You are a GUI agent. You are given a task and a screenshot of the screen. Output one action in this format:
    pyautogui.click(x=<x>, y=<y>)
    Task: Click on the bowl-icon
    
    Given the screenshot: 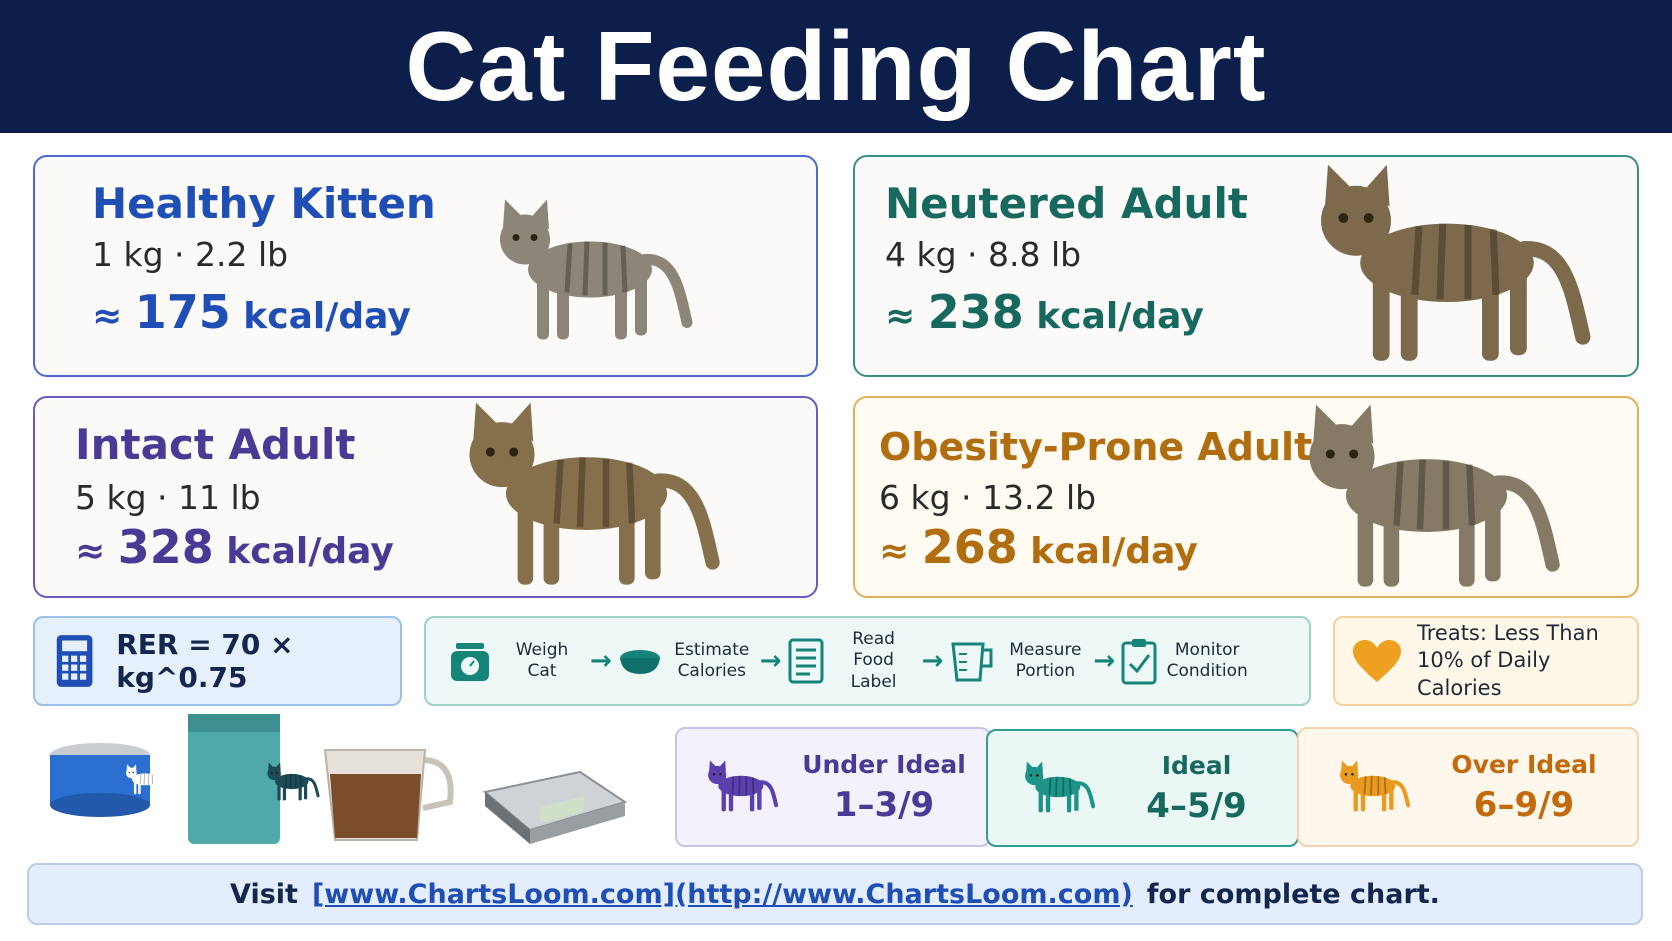 What is the action you would take?
    pyautogui.click(x=639, y=662)
    